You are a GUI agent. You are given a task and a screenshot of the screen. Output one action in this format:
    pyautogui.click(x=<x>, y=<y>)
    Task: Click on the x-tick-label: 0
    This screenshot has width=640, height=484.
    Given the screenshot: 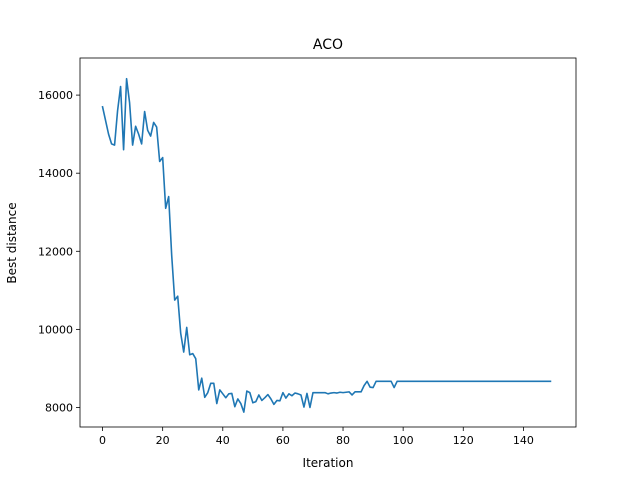 What is the action you would take?
    pyautogui.click(x=102, y=440)
    